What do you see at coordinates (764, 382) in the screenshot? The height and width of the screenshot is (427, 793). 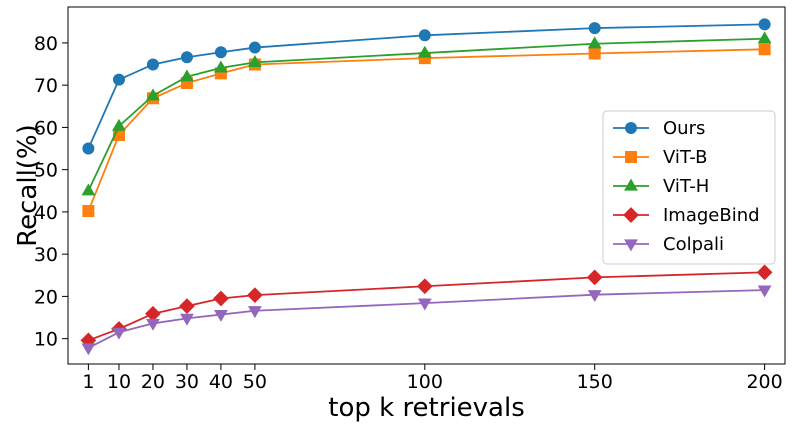 I see `x-tick-label: 200` at bounding box center [764, 382].